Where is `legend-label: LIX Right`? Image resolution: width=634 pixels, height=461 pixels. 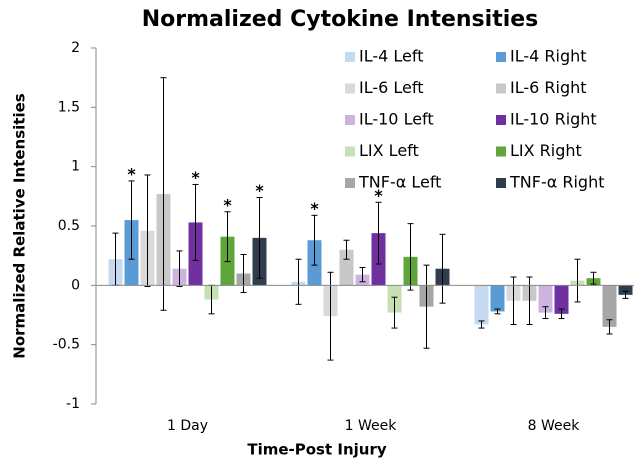 legend-label: LIX Right is located at coordinates (546, 150).